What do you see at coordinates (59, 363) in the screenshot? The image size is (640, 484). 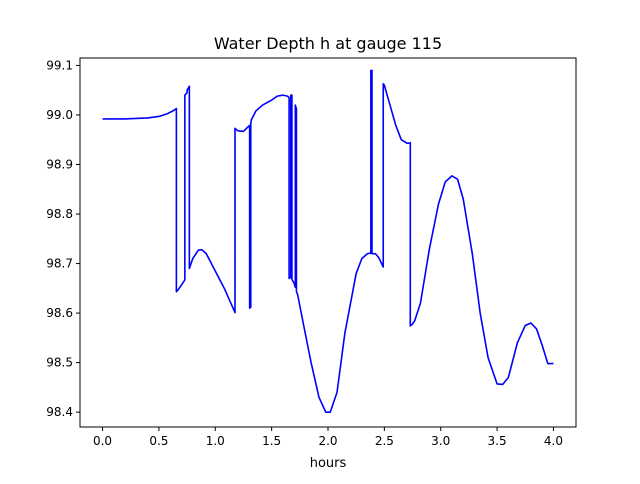 I see `y-tick-label: 98.5` at bounding box center [59, 363].